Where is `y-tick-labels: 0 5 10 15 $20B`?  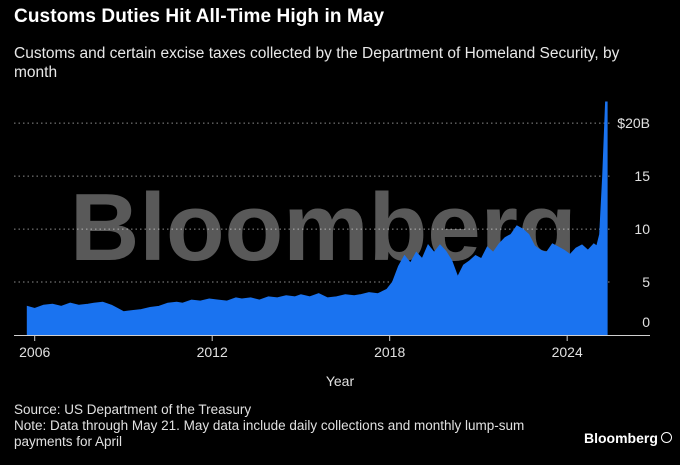
y-tick-labels: 0 5 10 15 $20B is located at coordinates (633, 222).